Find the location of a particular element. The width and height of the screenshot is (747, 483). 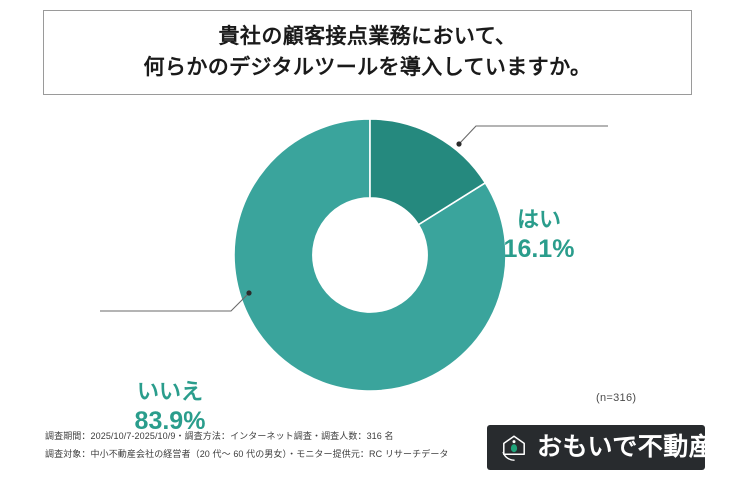

callout-yes-value: 16.1% is located at coordinates (539, 248).